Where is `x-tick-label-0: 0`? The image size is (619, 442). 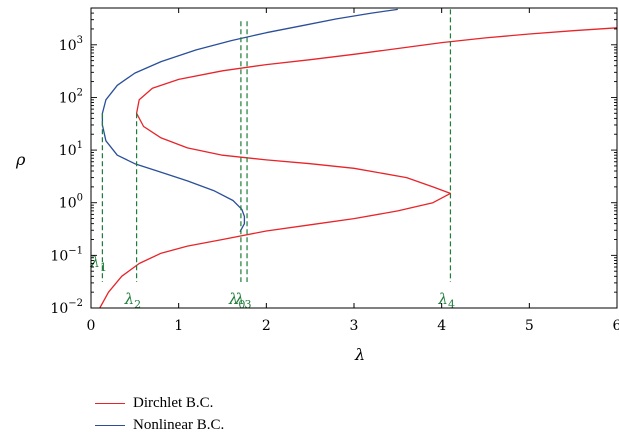 x-tick-label-0: 0 is located at coordinates (91, 326).